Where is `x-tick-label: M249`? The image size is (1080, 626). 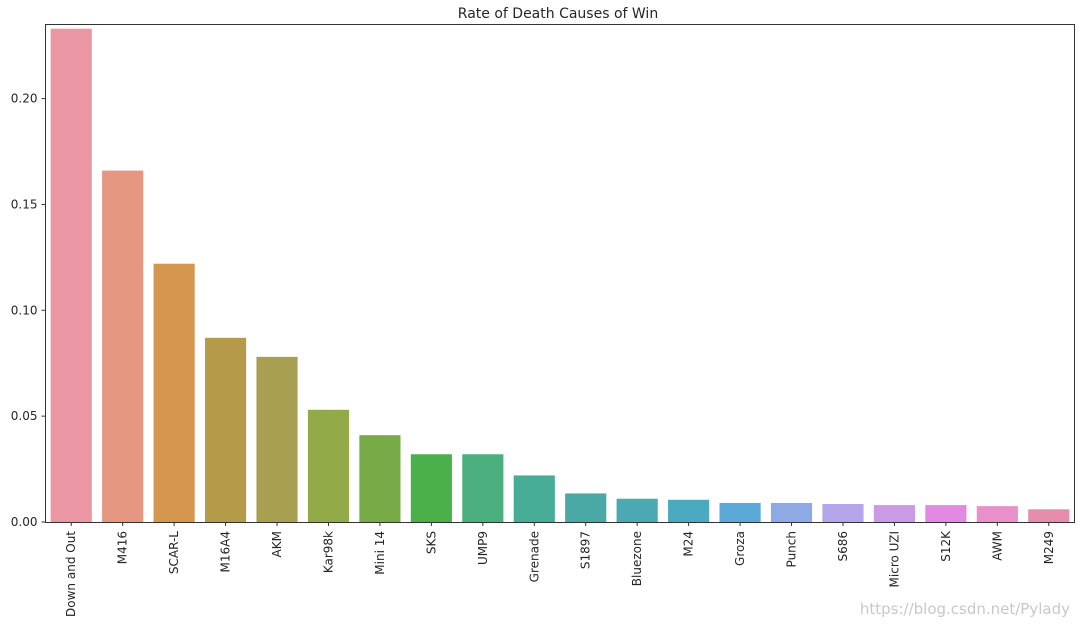 x-tick-label: M249 is located at coordinates (1049, 547).